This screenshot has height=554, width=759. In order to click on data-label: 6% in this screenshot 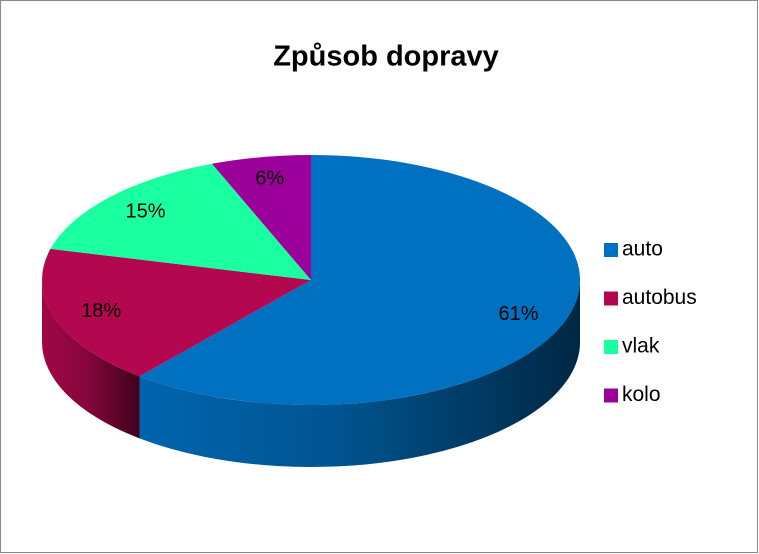, I will do `click(269, 179)`.